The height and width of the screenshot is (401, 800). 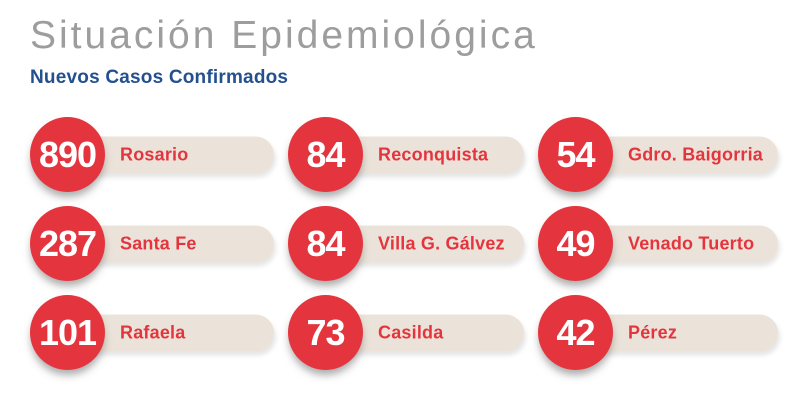 What do you see at coordinates (575, 154) in the screenshot?
I see `badge-count: 54` at bounding box center [575, 154].